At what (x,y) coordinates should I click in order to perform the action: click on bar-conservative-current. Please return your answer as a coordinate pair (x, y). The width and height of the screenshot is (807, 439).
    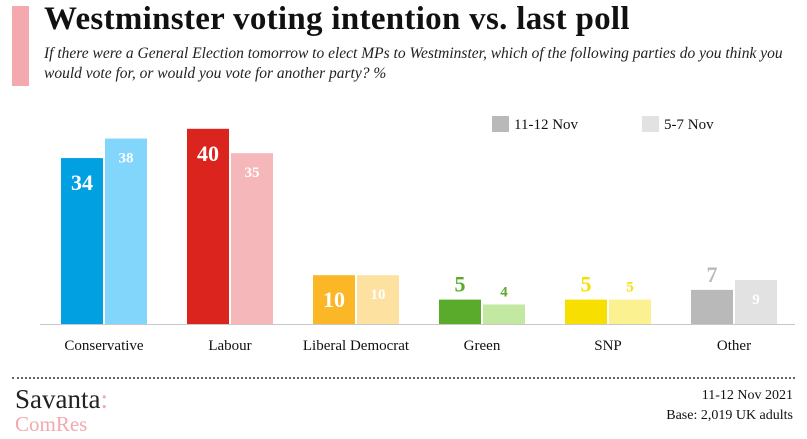
    Looking at the image, I should click on (82, 241).